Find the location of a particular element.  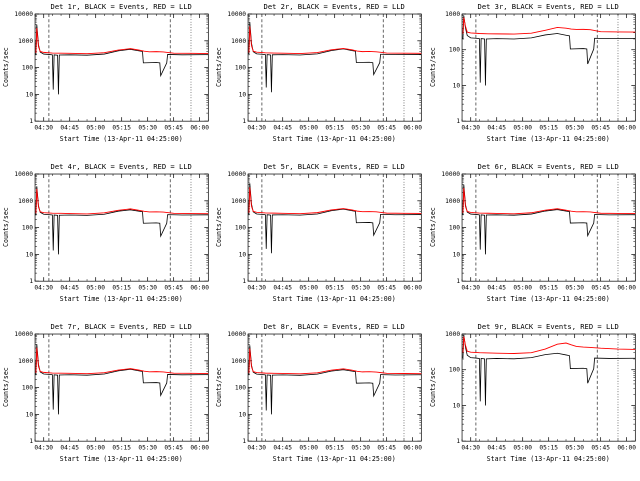

chart-title: Det 7r, BLACK = Events, RED = LLD is located at coordinates (121, 326).